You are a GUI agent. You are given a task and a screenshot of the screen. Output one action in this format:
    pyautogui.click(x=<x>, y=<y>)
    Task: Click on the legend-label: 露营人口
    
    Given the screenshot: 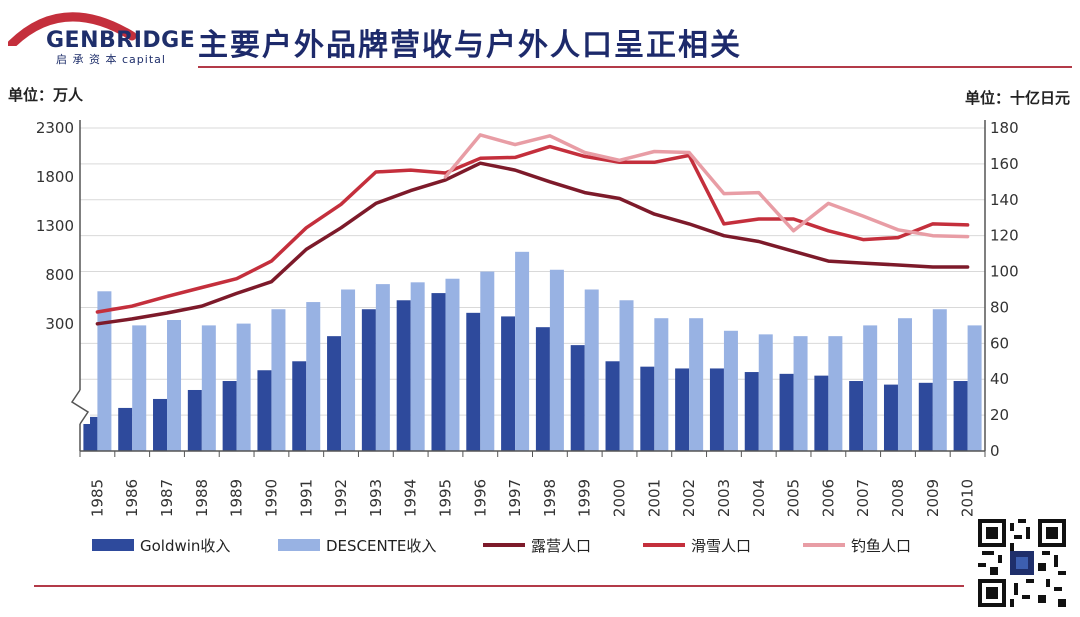 What is the action you would take?
    pyautogui.click(x=561, y=546)
    